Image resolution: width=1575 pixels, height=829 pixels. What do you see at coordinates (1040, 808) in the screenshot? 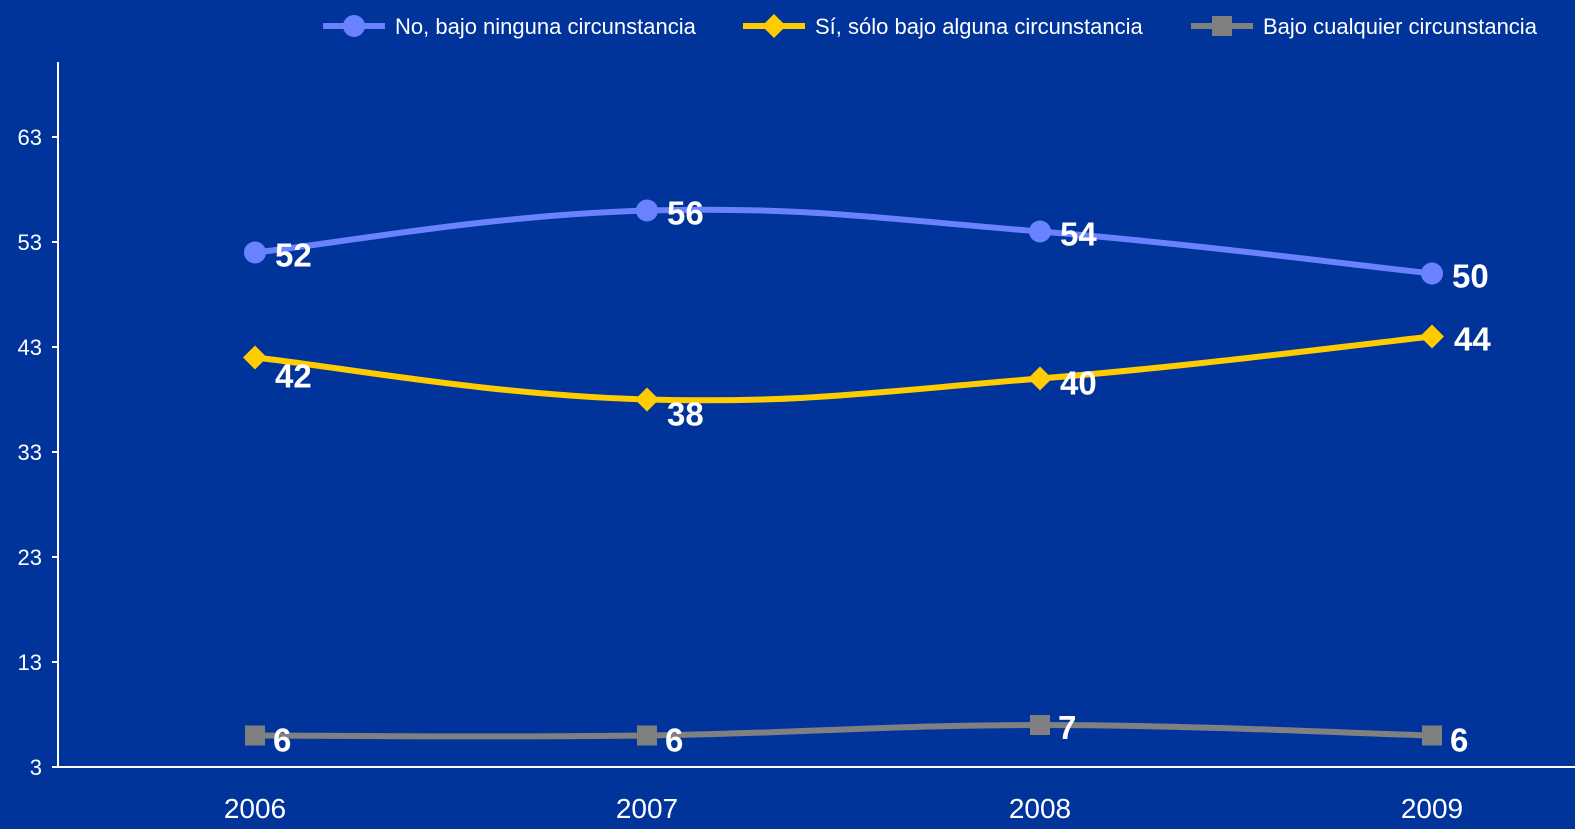
I see `x-tick-label: 2008` at bounding box center [1040, 808].